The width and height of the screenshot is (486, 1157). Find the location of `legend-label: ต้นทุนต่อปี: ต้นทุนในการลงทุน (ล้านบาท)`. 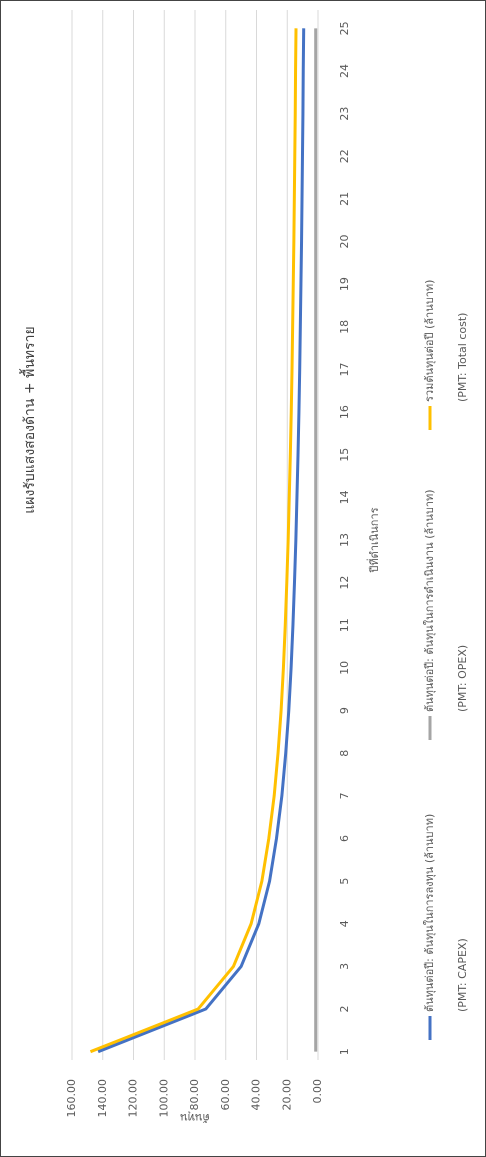

legend-label: ต้นทุนต่อปี: ต้นทุนในการลงทุน (ล้านบาท) is located at coordinates (429, 913).